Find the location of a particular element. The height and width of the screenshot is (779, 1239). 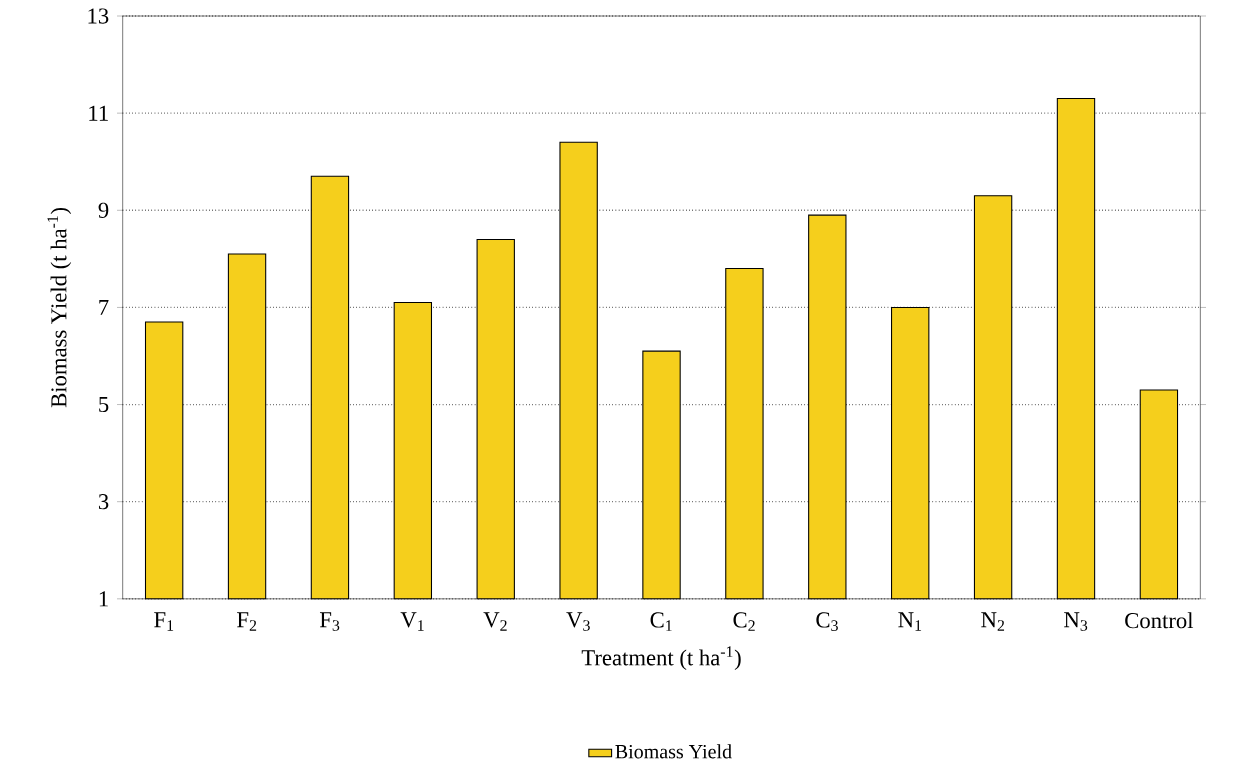

x-tick-label: F$_{2}$ is located at coordinates (247, 621).